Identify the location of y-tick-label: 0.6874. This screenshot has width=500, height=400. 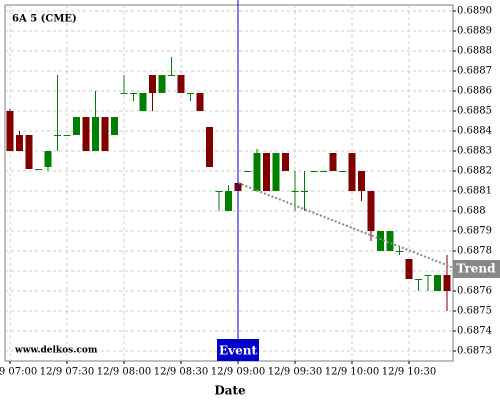
(474, 331).